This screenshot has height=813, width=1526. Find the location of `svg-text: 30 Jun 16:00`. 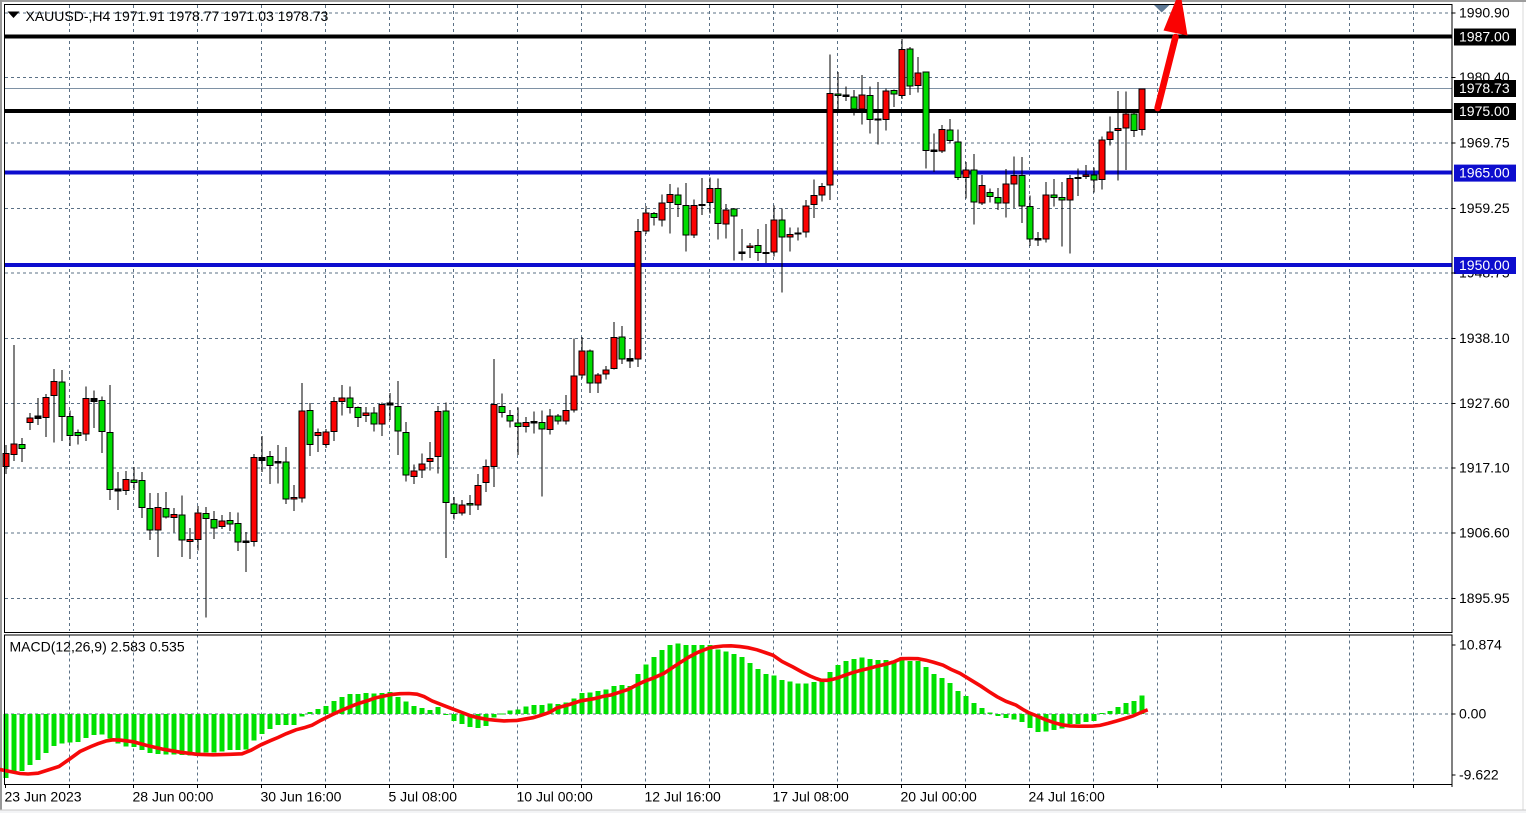

svg-text: 30 Jun 16:00 is located at coordinates (301, 797).